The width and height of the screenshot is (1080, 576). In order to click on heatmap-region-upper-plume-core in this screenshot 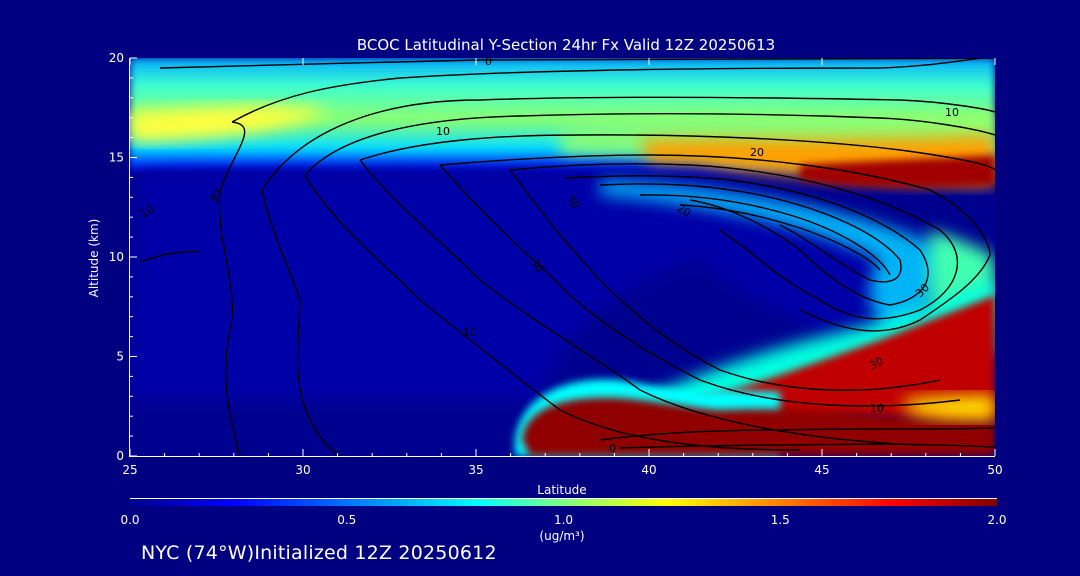, I will do `click(897, 171)`.